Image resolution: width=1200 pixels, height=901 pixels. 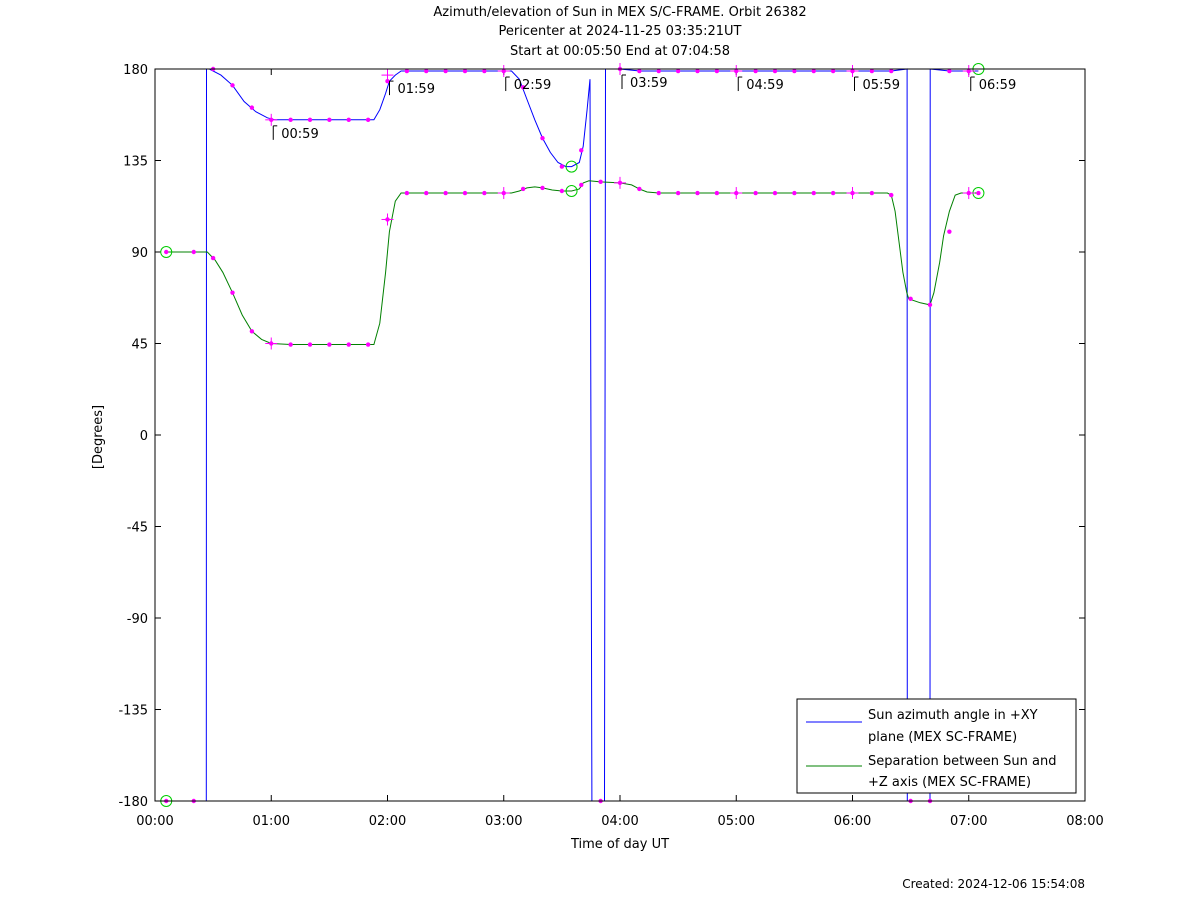 What do you see at coordinates (736, 821) in the screenshot?
I see `x-tick-label: 05:00` at bounding box center [736, 821].